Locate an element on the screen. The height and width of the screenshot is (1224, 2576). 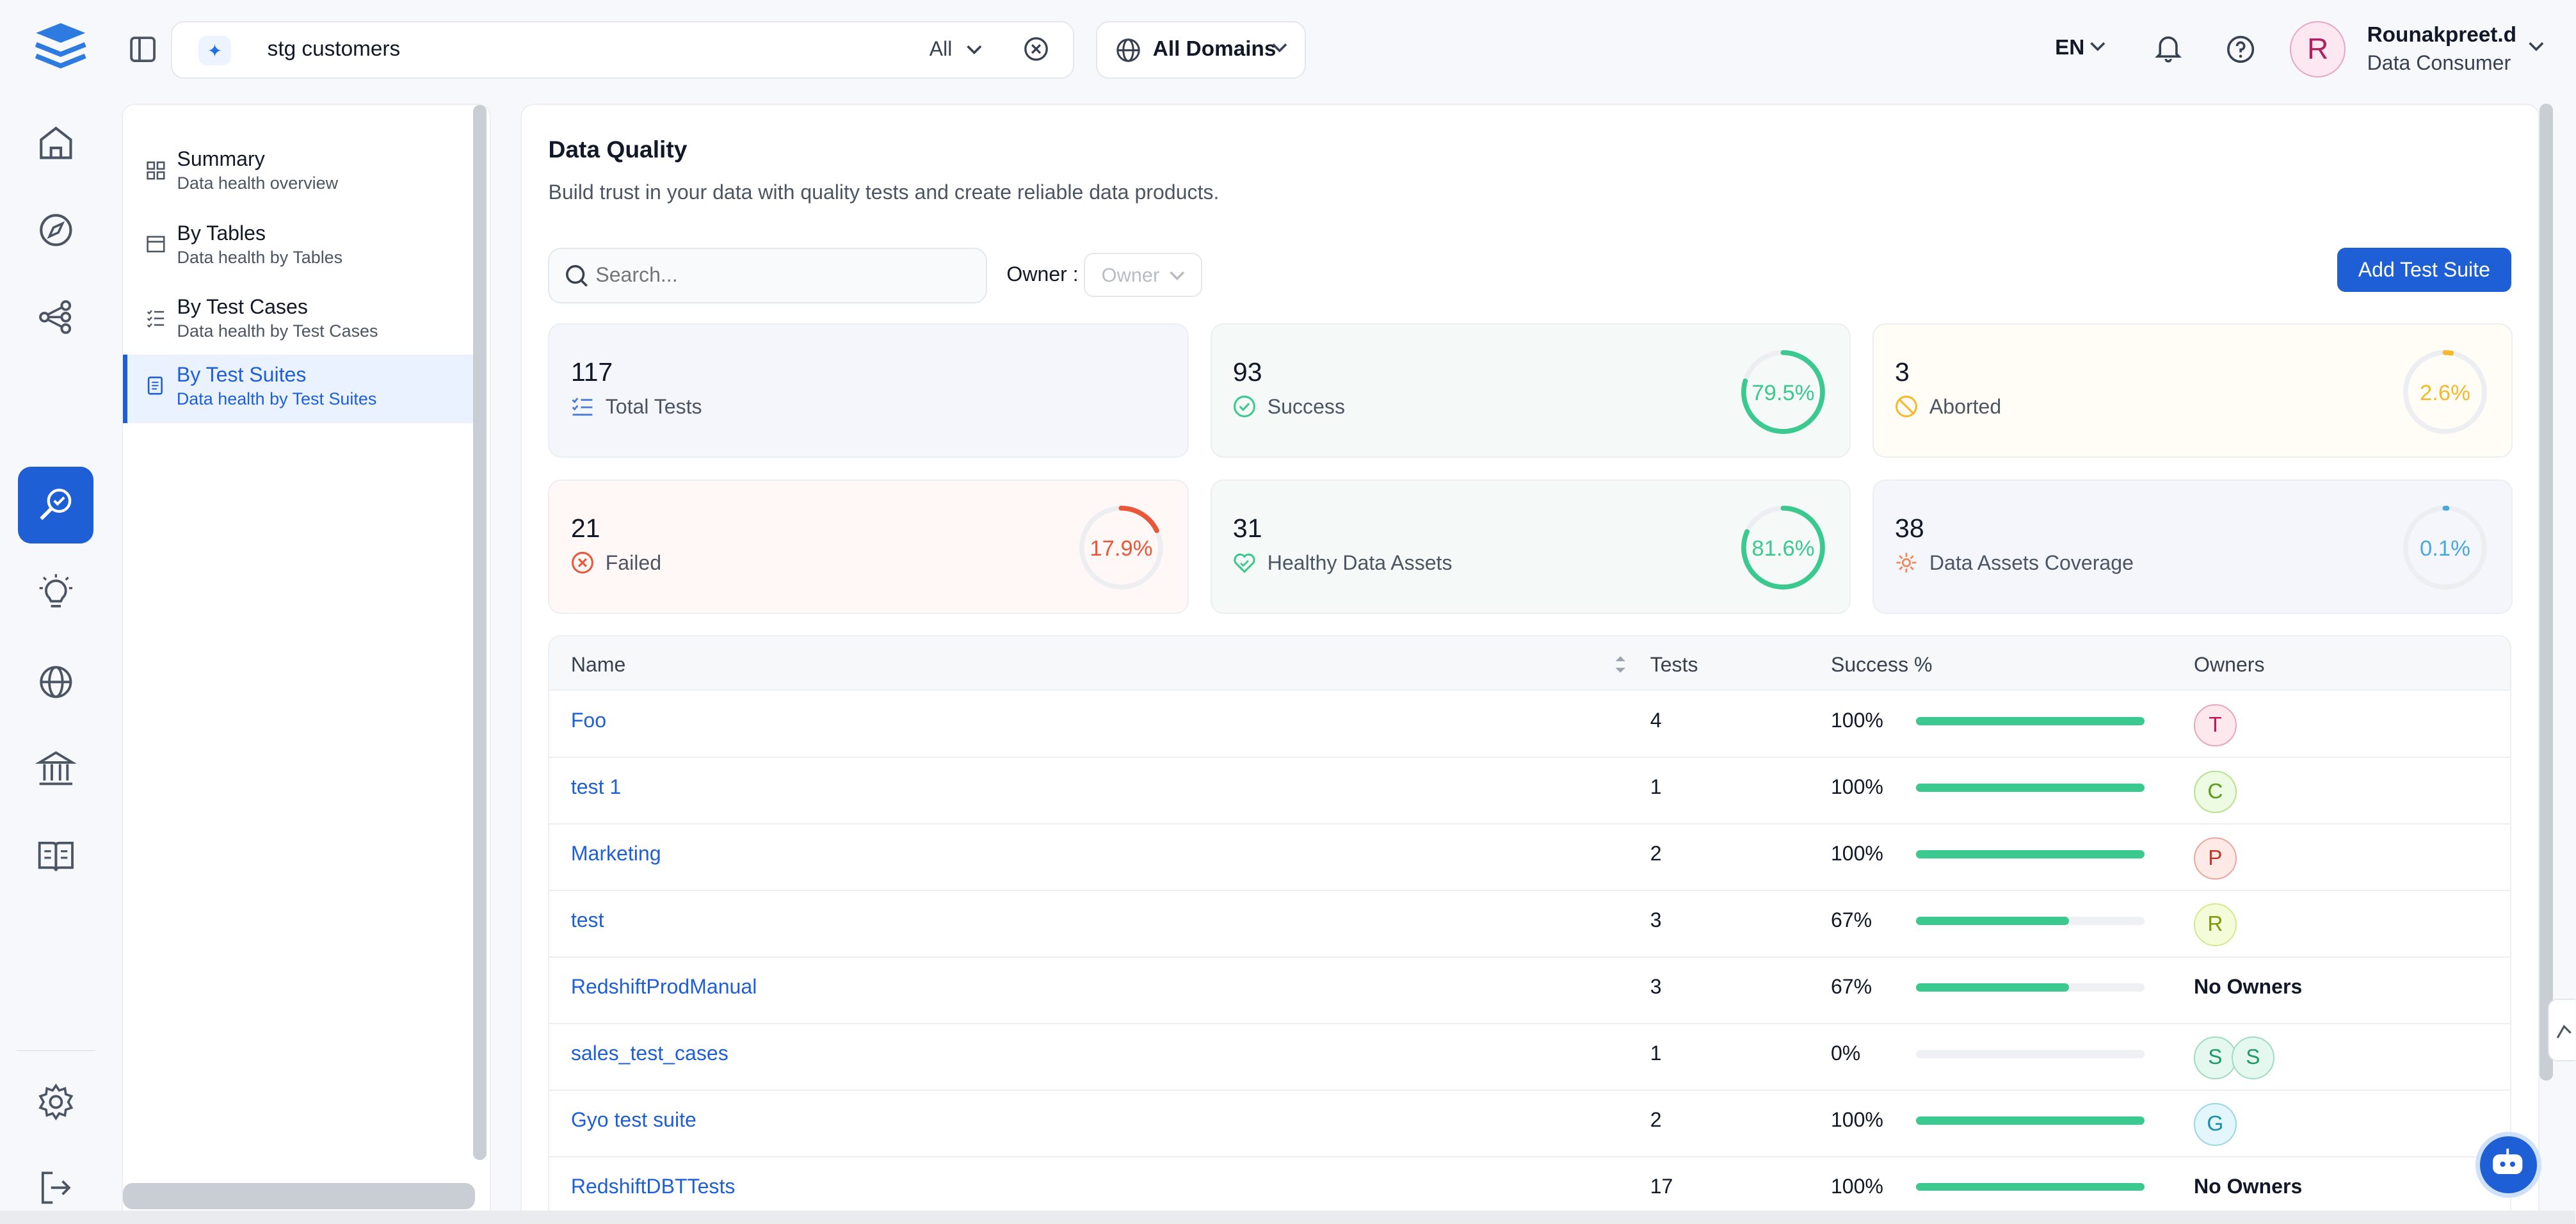
test-suite-name-link: Gyo test suite is located at coordinates (633, 1119).